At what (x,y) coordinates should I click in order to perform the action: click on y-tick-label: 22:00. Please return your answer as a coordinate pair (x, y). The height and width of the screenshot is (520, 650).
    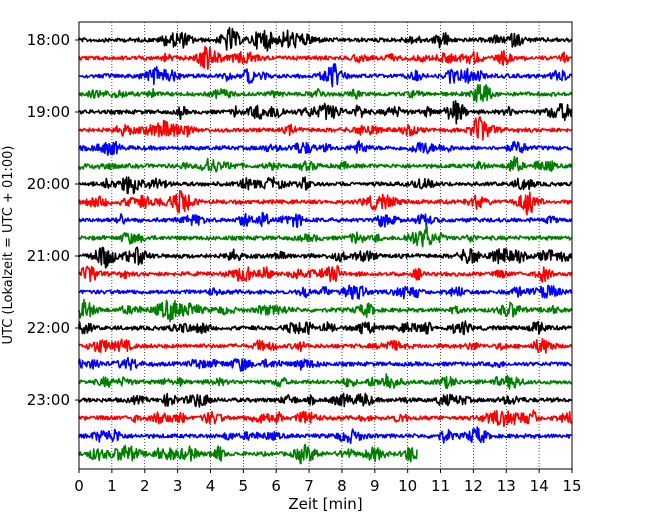
    Looking at the image, I should click on (48, 328).